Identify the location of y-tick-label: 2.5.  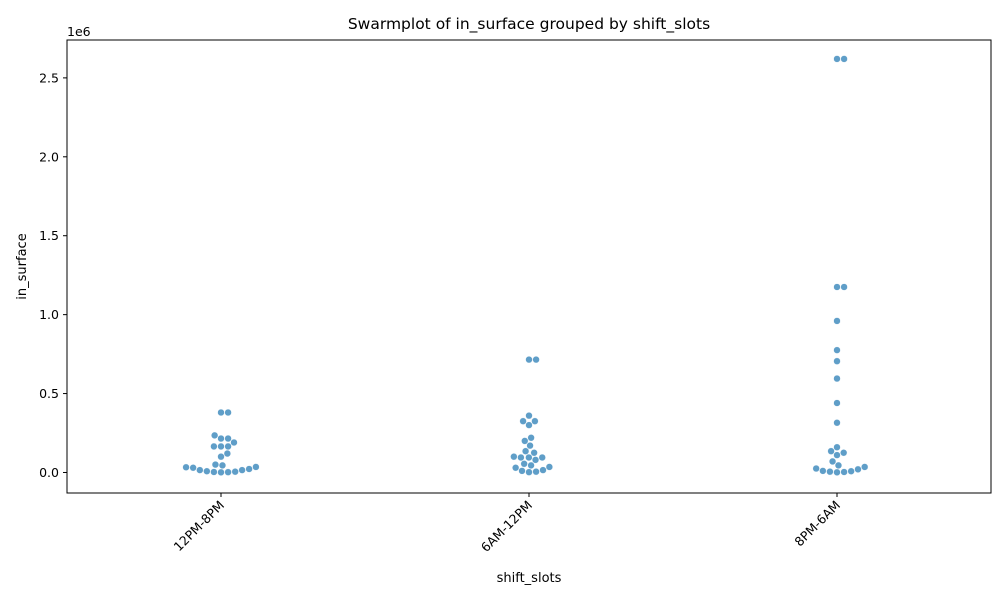
(49, 77).